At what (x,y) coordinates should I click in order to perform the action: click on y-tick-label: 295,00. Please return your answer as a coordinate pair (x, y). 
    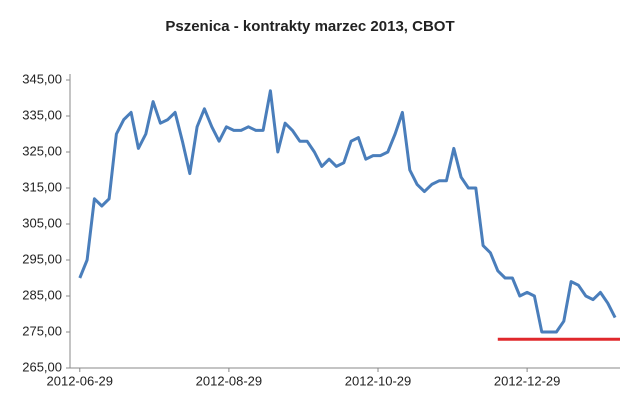
    Looking at the image, I should click on (42, 258).